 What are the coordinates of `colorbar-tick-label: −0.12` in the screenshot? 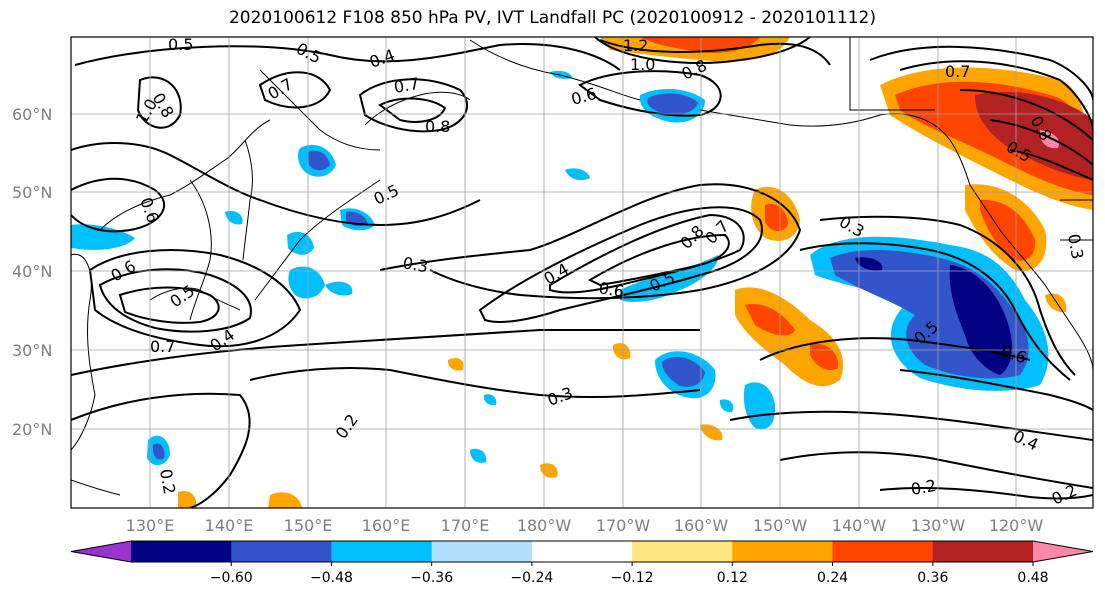 It's located at (632, 578).